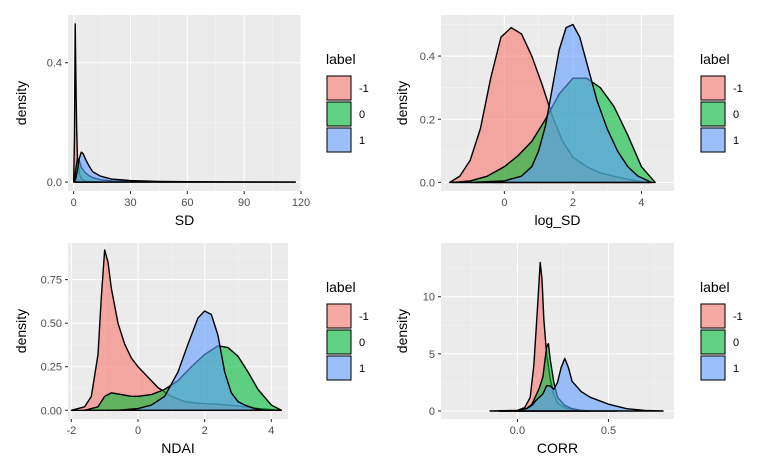  I want to click on x-axis-title: log_SD, so click(558, 220).